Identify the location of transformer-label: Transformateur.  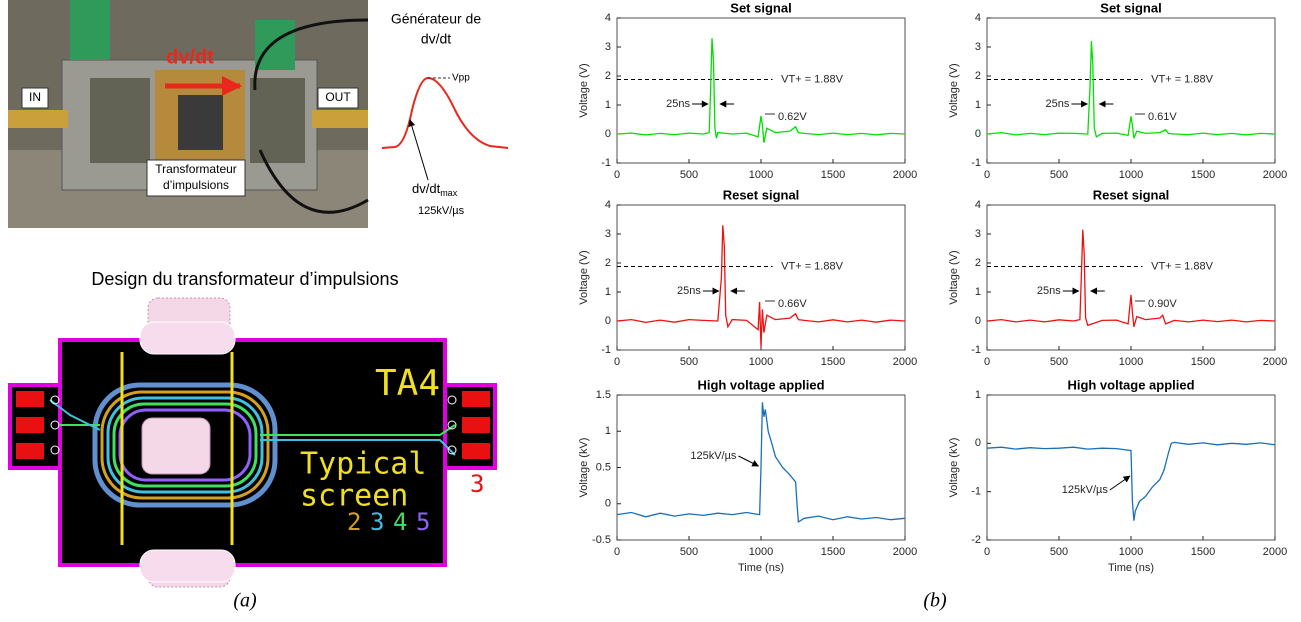
(196, 169).